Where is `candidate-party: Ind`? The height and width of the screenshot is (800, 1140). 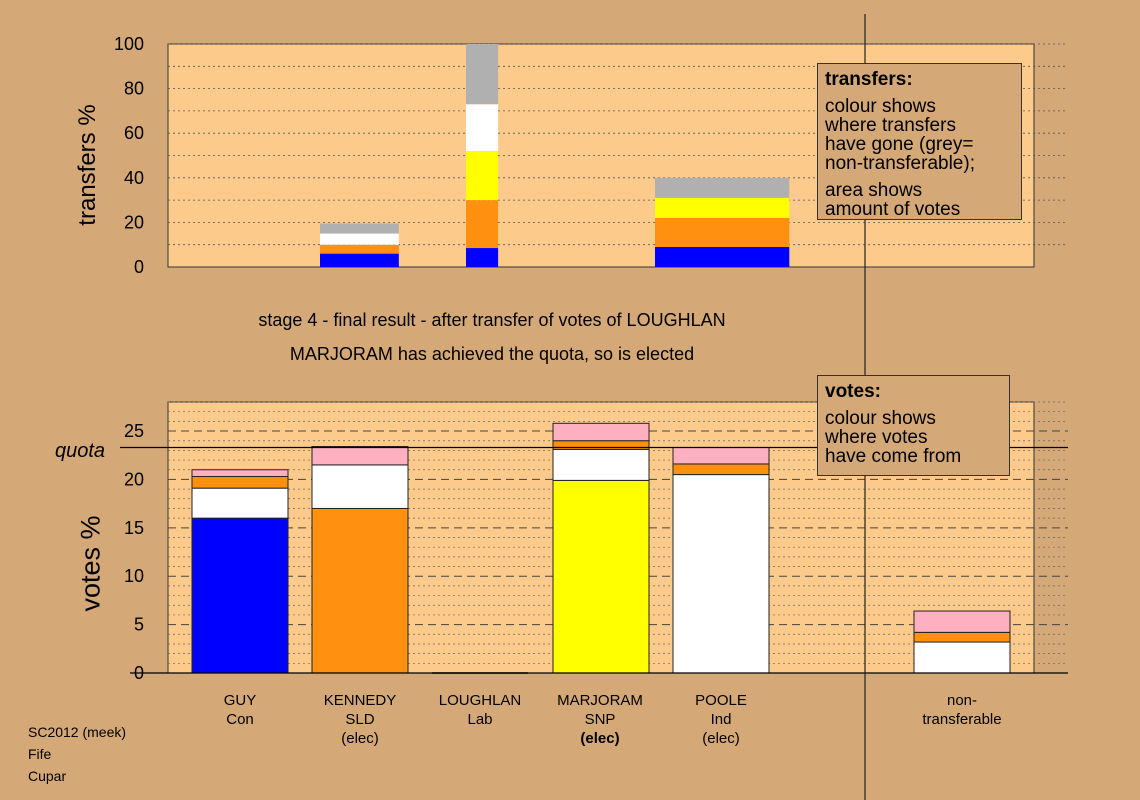
candidate-party: Ind is located at coordinates (721, 719).